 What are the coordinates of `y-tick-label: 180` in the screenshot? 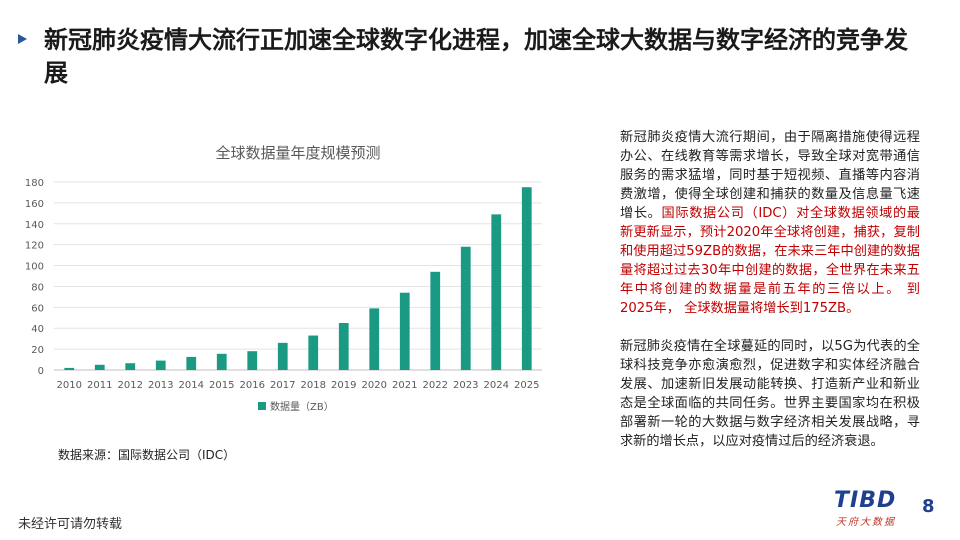 It's located at (34, 183).